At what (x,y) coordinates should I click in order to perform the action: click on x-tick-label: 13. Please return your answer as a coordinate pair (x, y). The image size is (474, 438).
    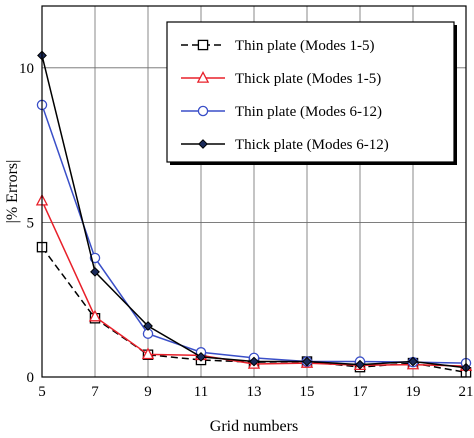
    Looking at the image, I should click on (254, 392).